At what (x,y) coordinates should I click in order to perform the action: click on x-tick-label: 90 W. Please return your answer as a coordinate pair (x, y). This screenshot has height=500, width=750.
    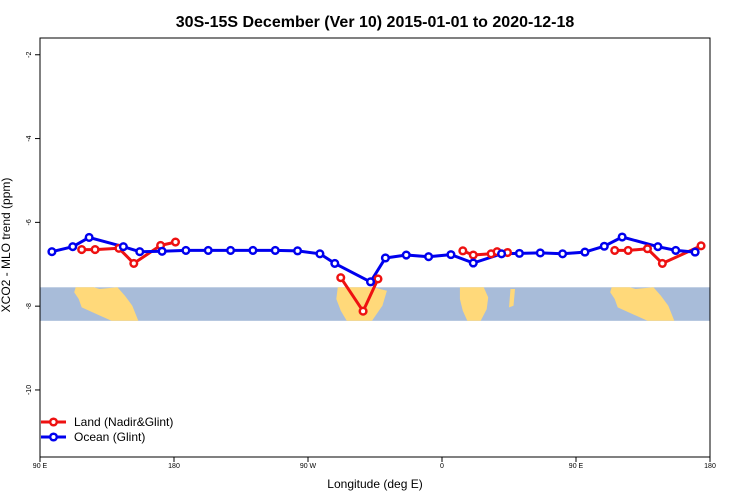
    Looking at the image, I should click on (308, 466).